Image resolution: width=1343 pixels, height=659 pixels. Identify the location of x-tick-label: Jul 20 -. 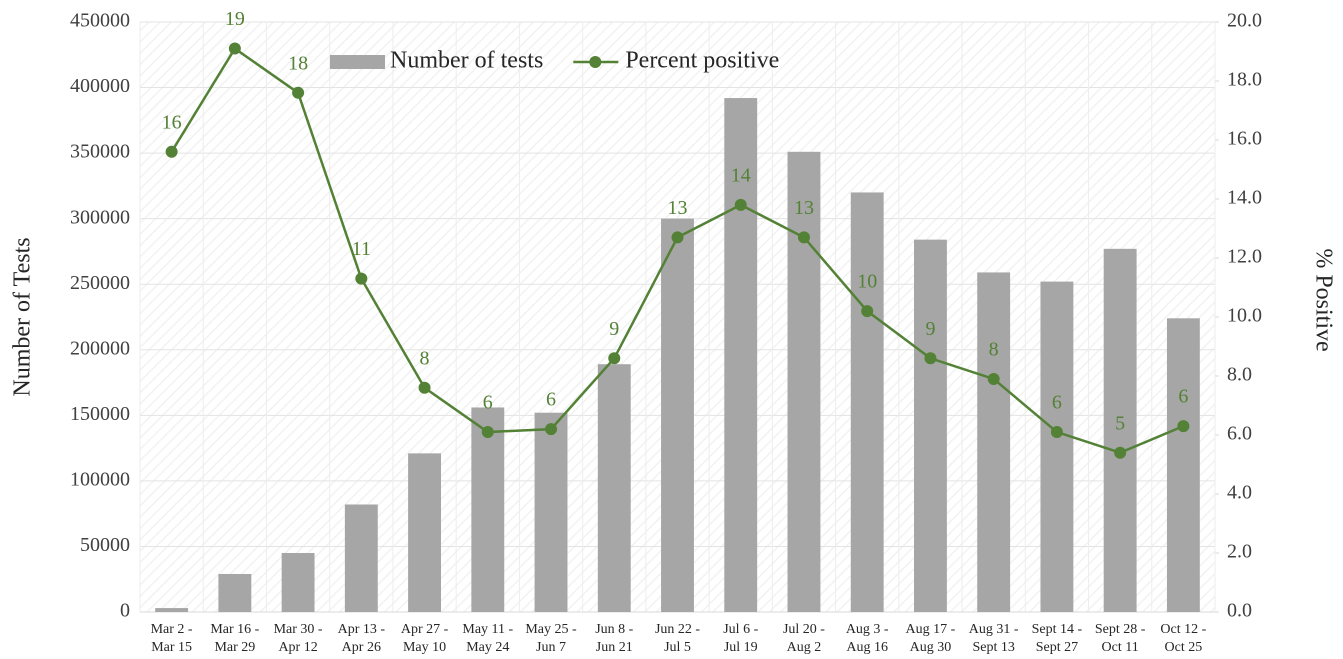
(804, 629).